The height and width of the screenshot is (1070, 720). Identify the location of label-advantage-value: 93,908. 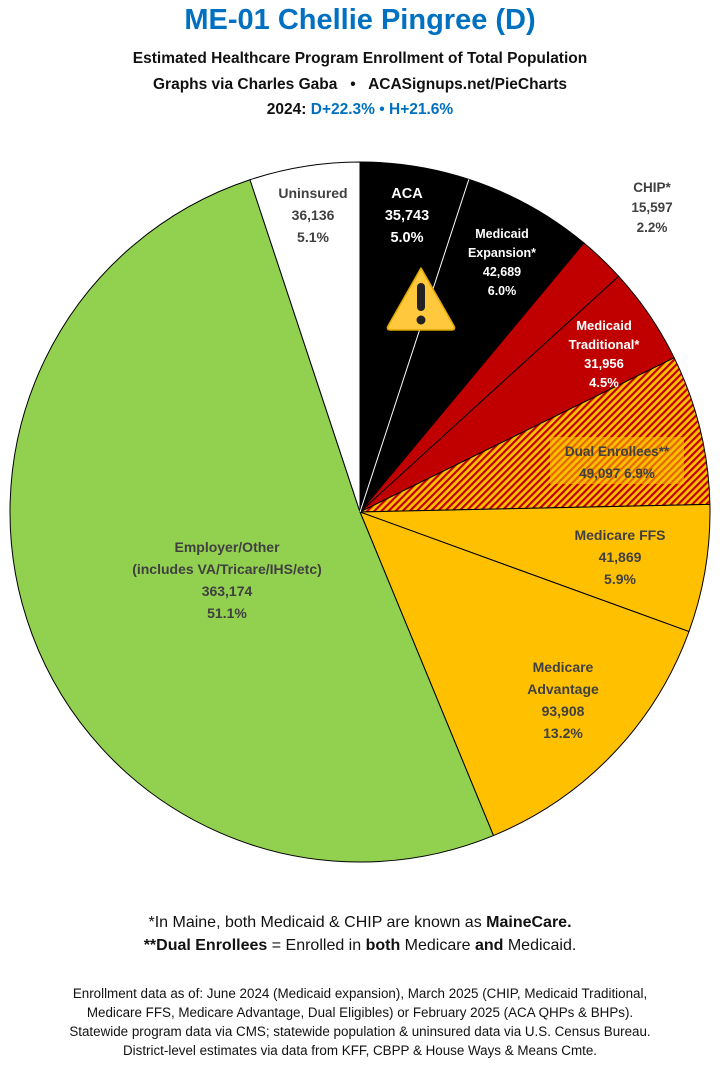
(563, 711).